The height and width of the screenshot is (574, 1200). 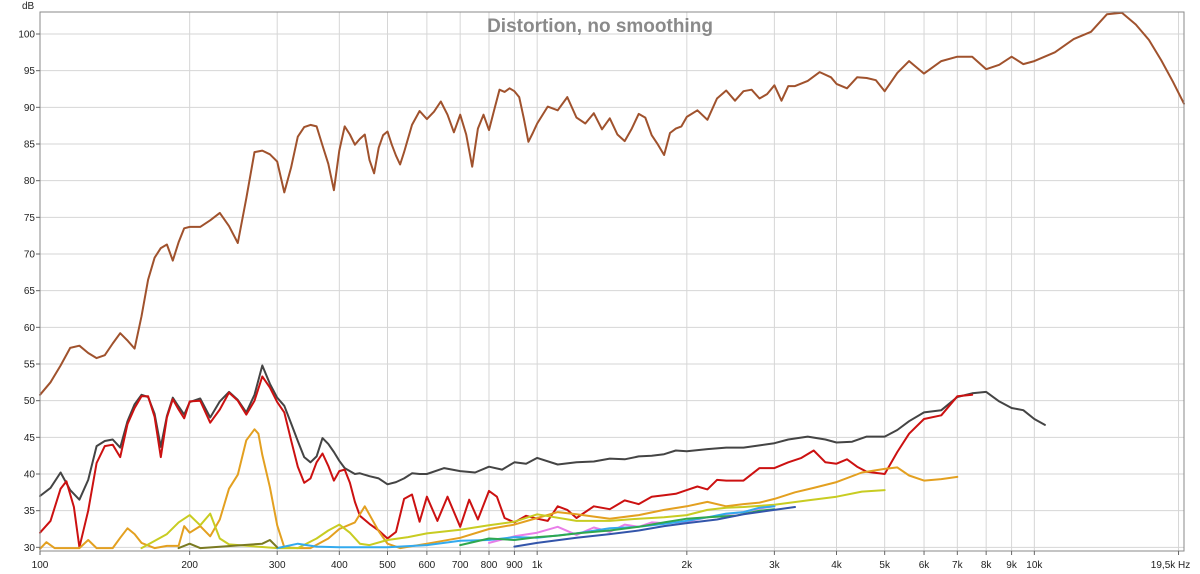 What do you see at coordinates (30, 511) in the screenshot?
I see `y-tick-label: 35` at bounding box center [30, 511].